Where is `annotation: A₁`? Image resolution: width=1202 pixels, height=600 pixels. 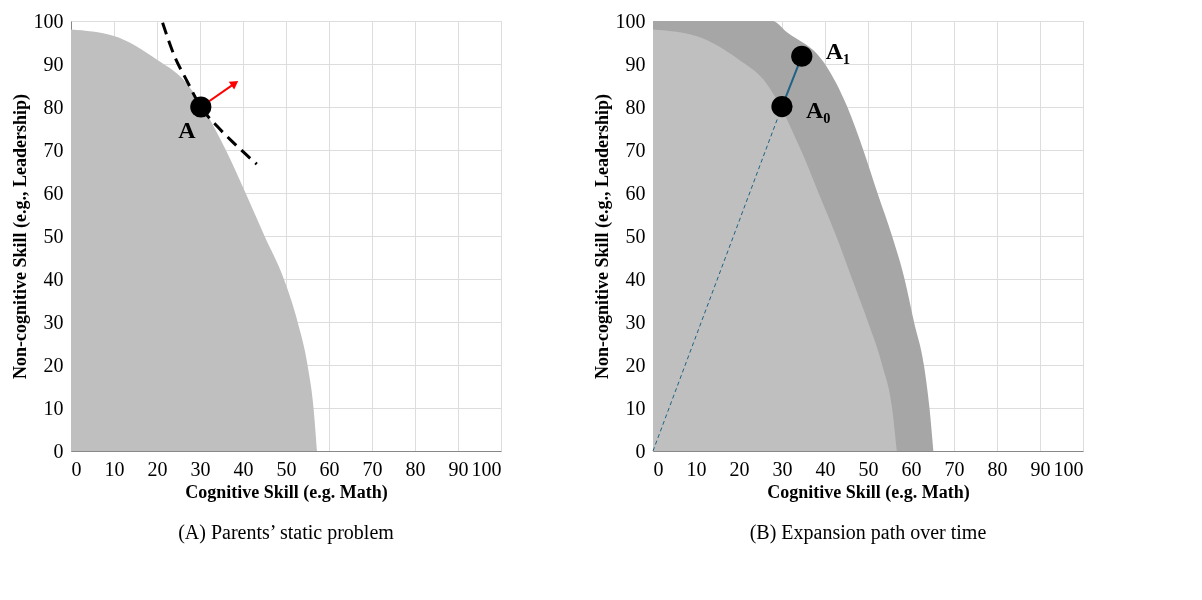
annotation: A₁ is located at coordinates (838, 51).